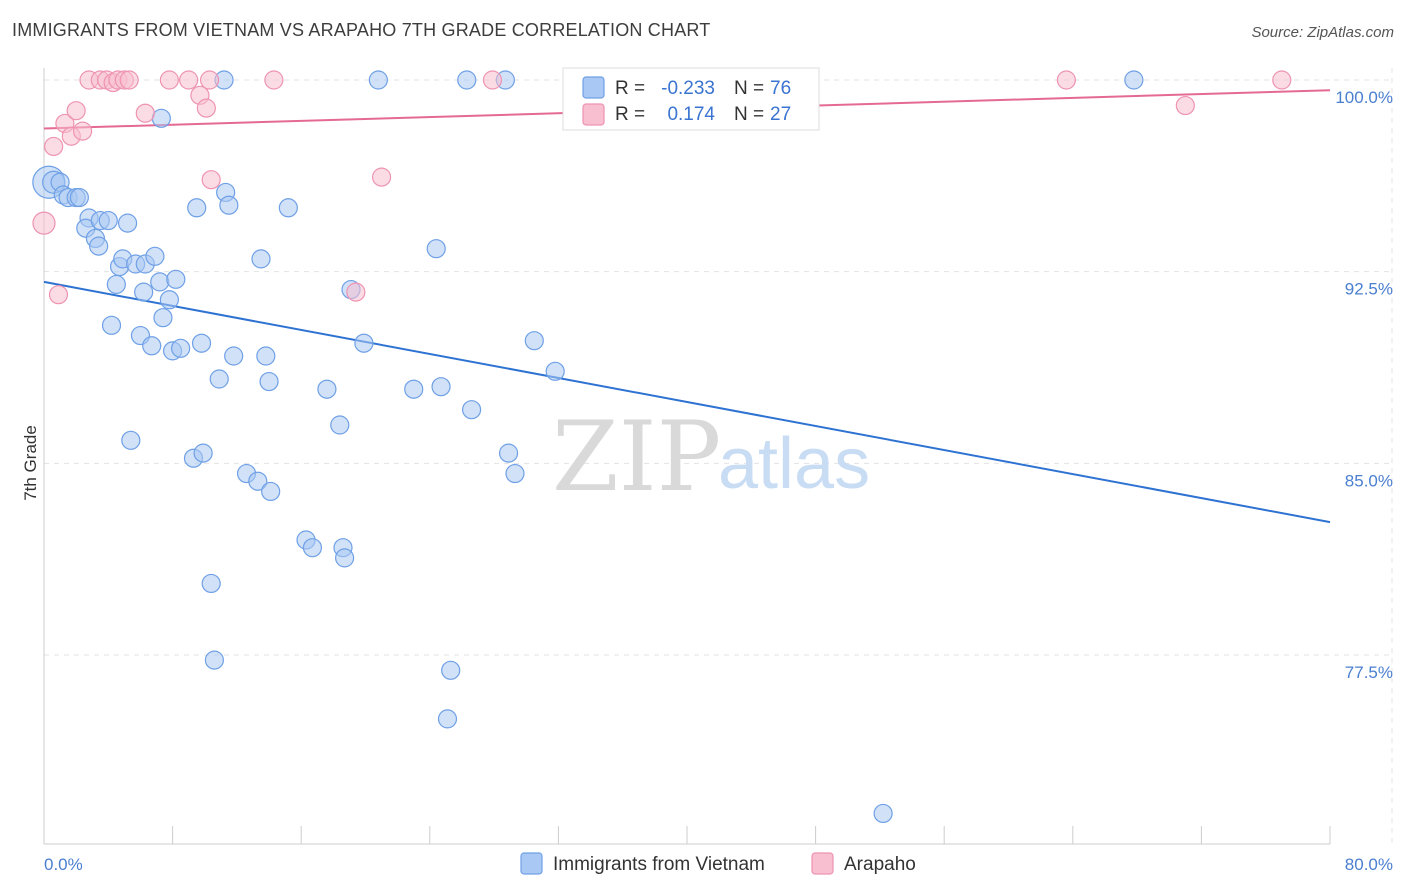 The height and width of the screenshot is (892, 1406). Describe the element at coordinates (691, 114) in the screenshot. I see `legend-r-value-arapaho: 0.174` at that location.